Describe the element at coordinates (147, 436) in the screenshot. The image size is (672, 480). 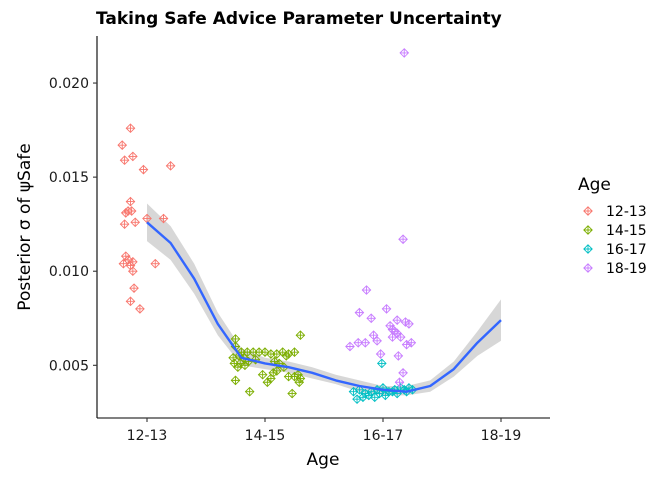
I see `x-tick-label: 12-13` at that location.